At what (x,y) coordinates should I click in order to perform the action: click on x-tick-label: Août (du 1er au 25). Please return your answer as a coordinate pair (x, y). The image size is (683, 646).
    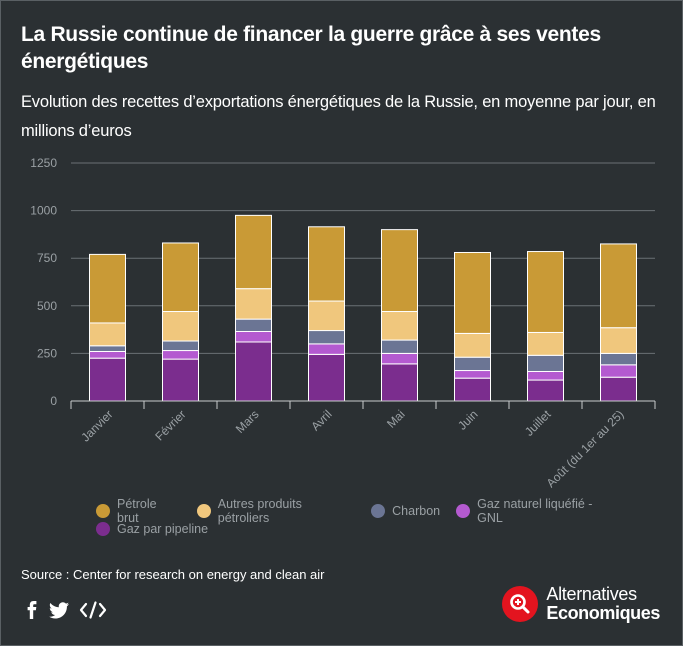
    Looking at the image, I should click on (585, 448).